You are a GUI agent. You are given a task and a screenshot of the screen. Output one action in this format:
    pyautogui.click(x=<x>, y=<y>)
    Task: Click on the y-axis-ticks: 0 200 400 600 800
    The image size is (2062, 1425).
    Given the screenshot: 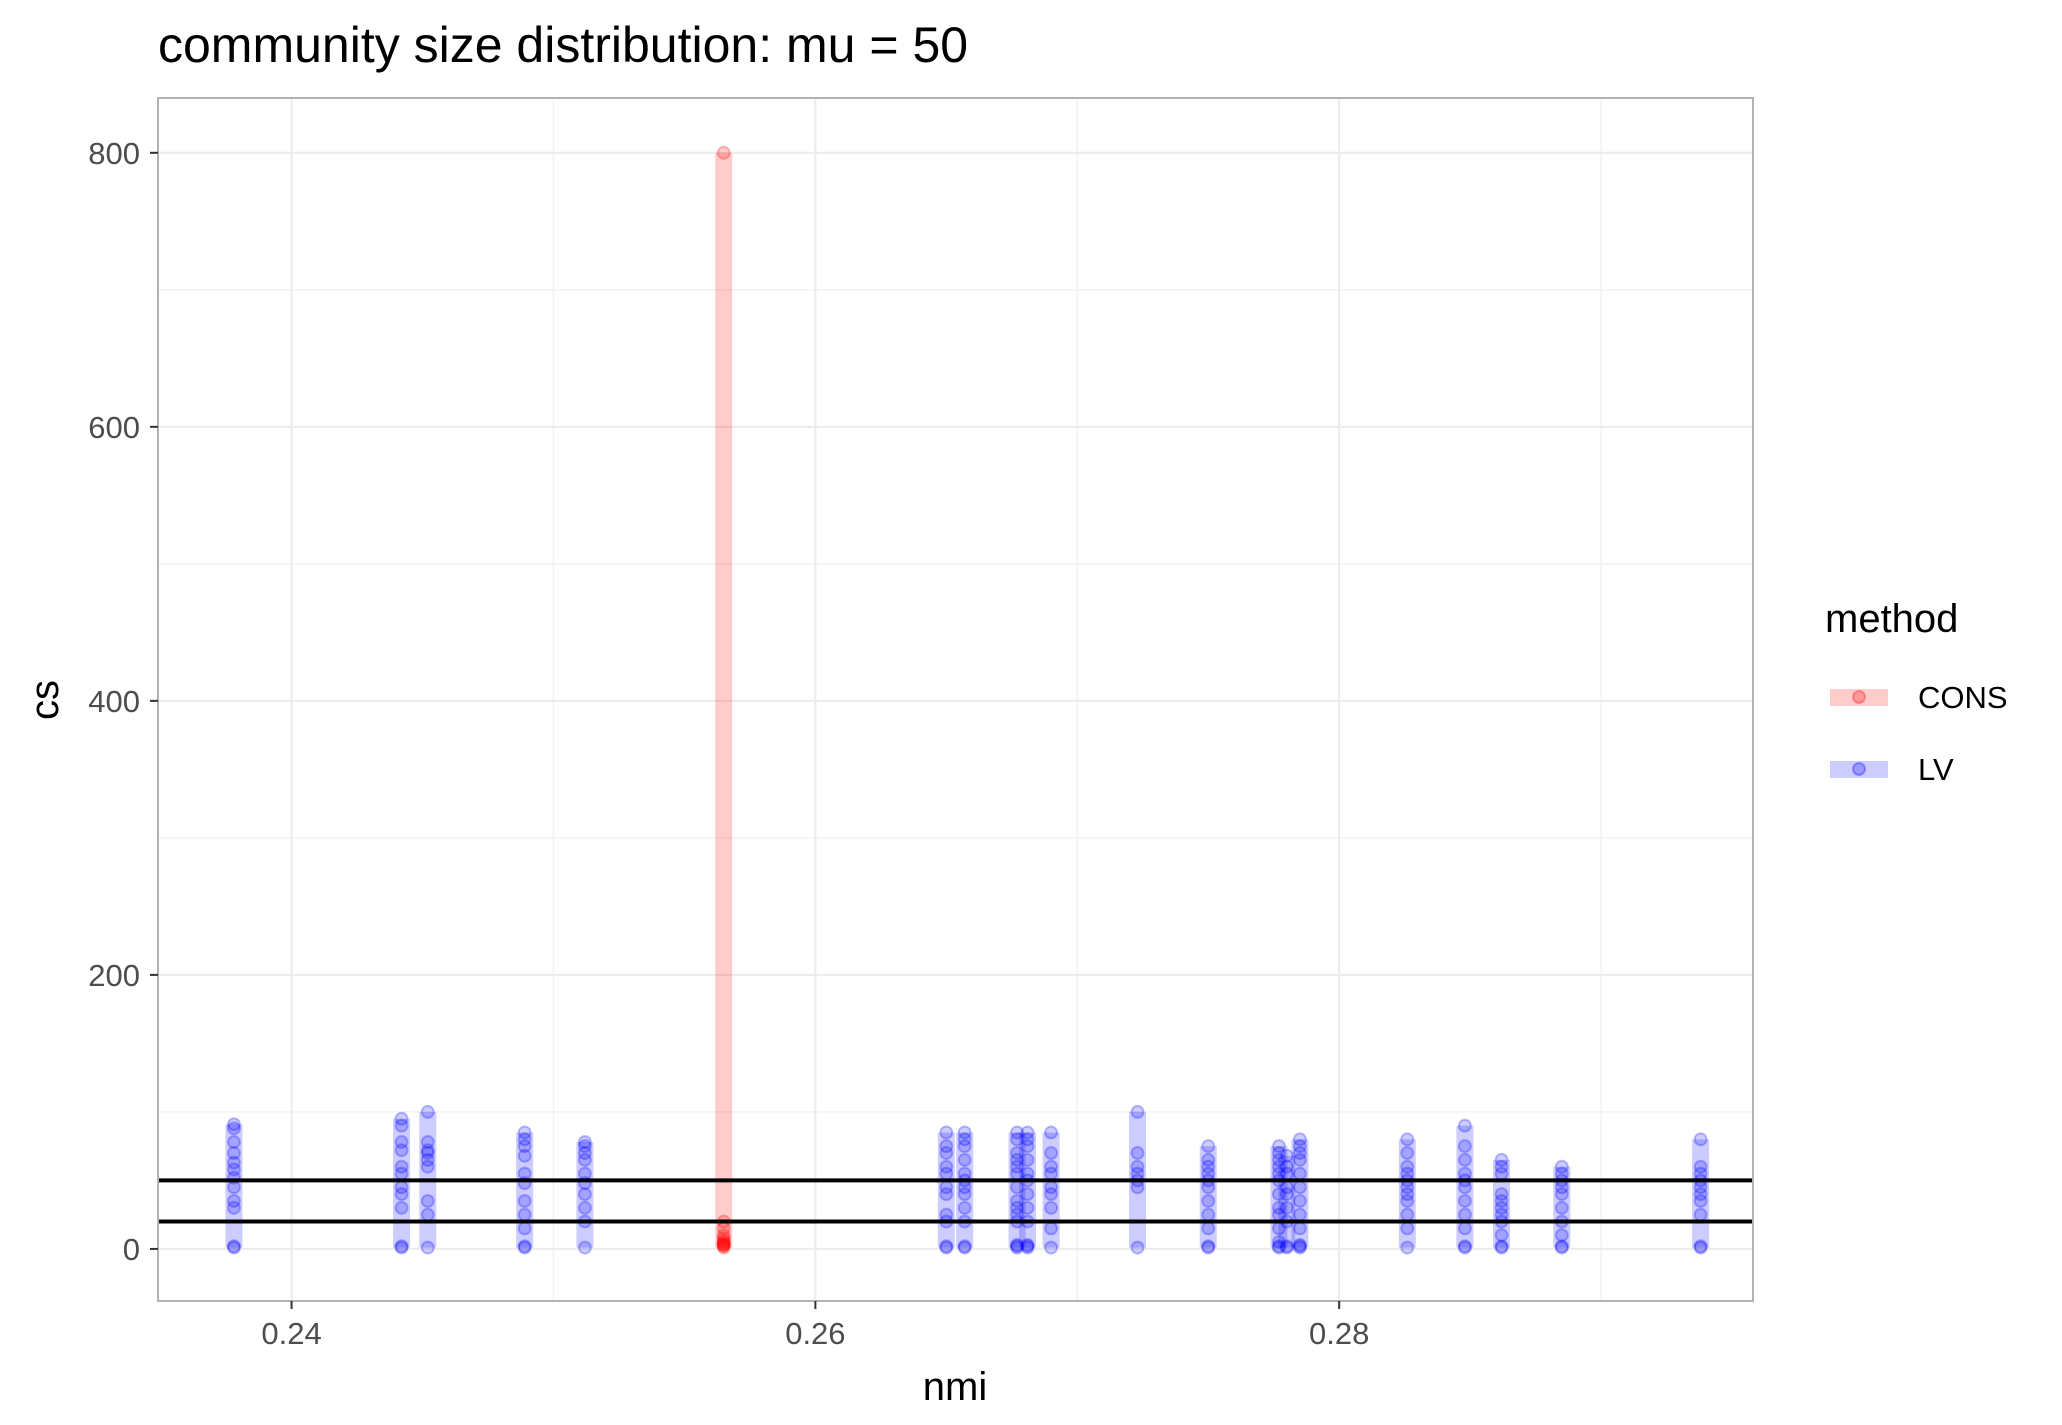 What is the action you would take?
    pyautogui.click(x=123, y=701)
    